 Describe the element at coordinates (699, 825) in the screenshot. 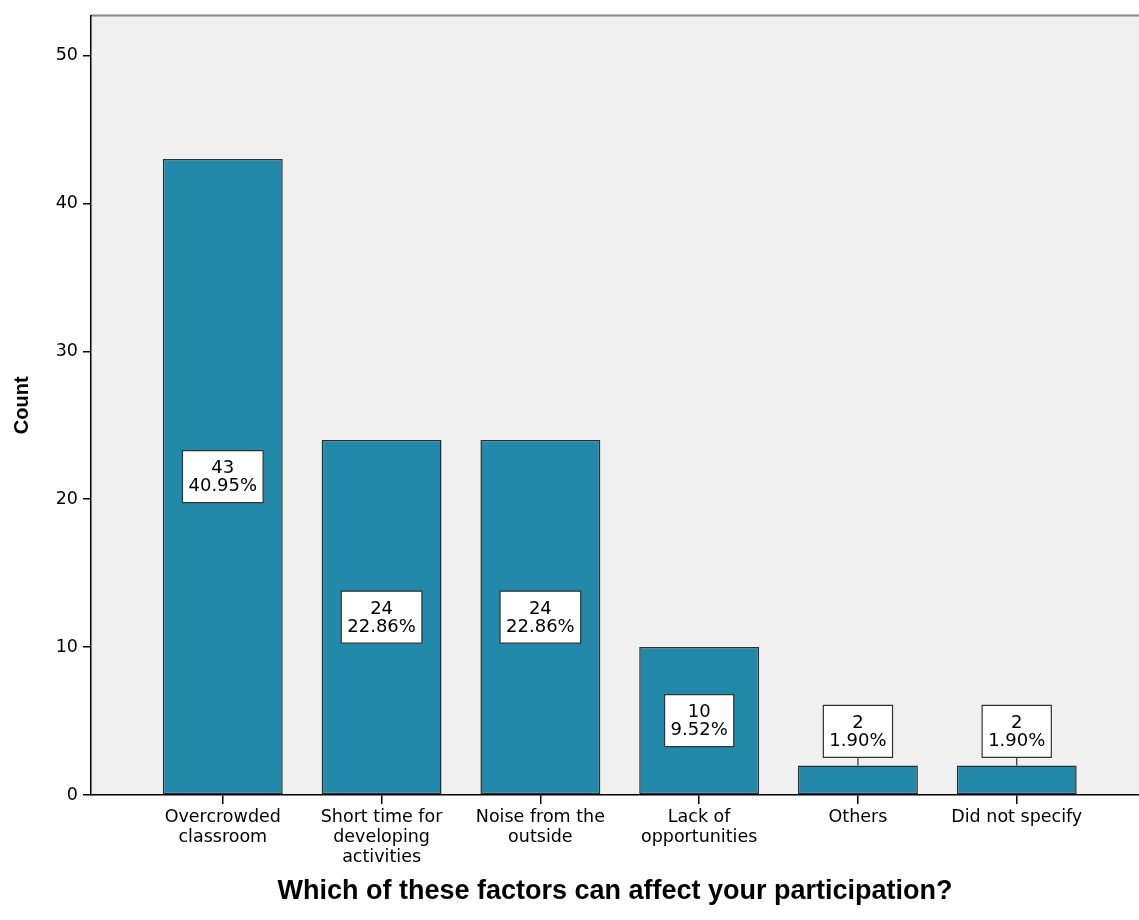

I see `x-tick-label: Lack of opportunities` at that location.